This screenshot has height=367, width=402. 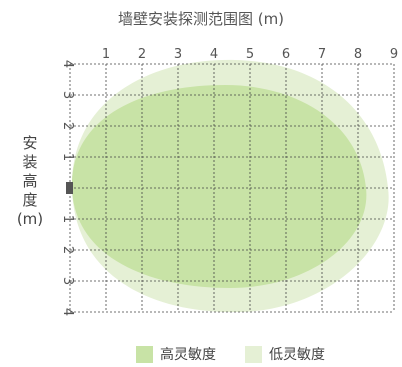 What do you see at coordinates (30, 143) in the screenshot?
I see `y-axis-label-char: 安` at bounding box center [30, 143].